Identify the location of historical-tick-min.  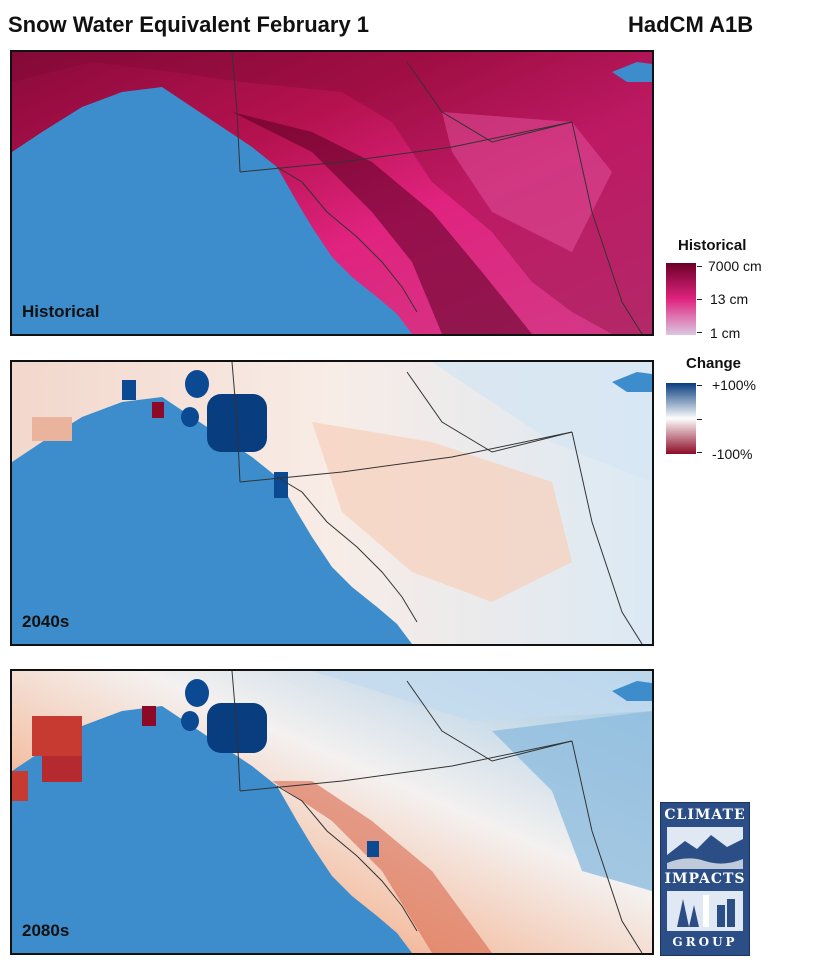
(699, 332).